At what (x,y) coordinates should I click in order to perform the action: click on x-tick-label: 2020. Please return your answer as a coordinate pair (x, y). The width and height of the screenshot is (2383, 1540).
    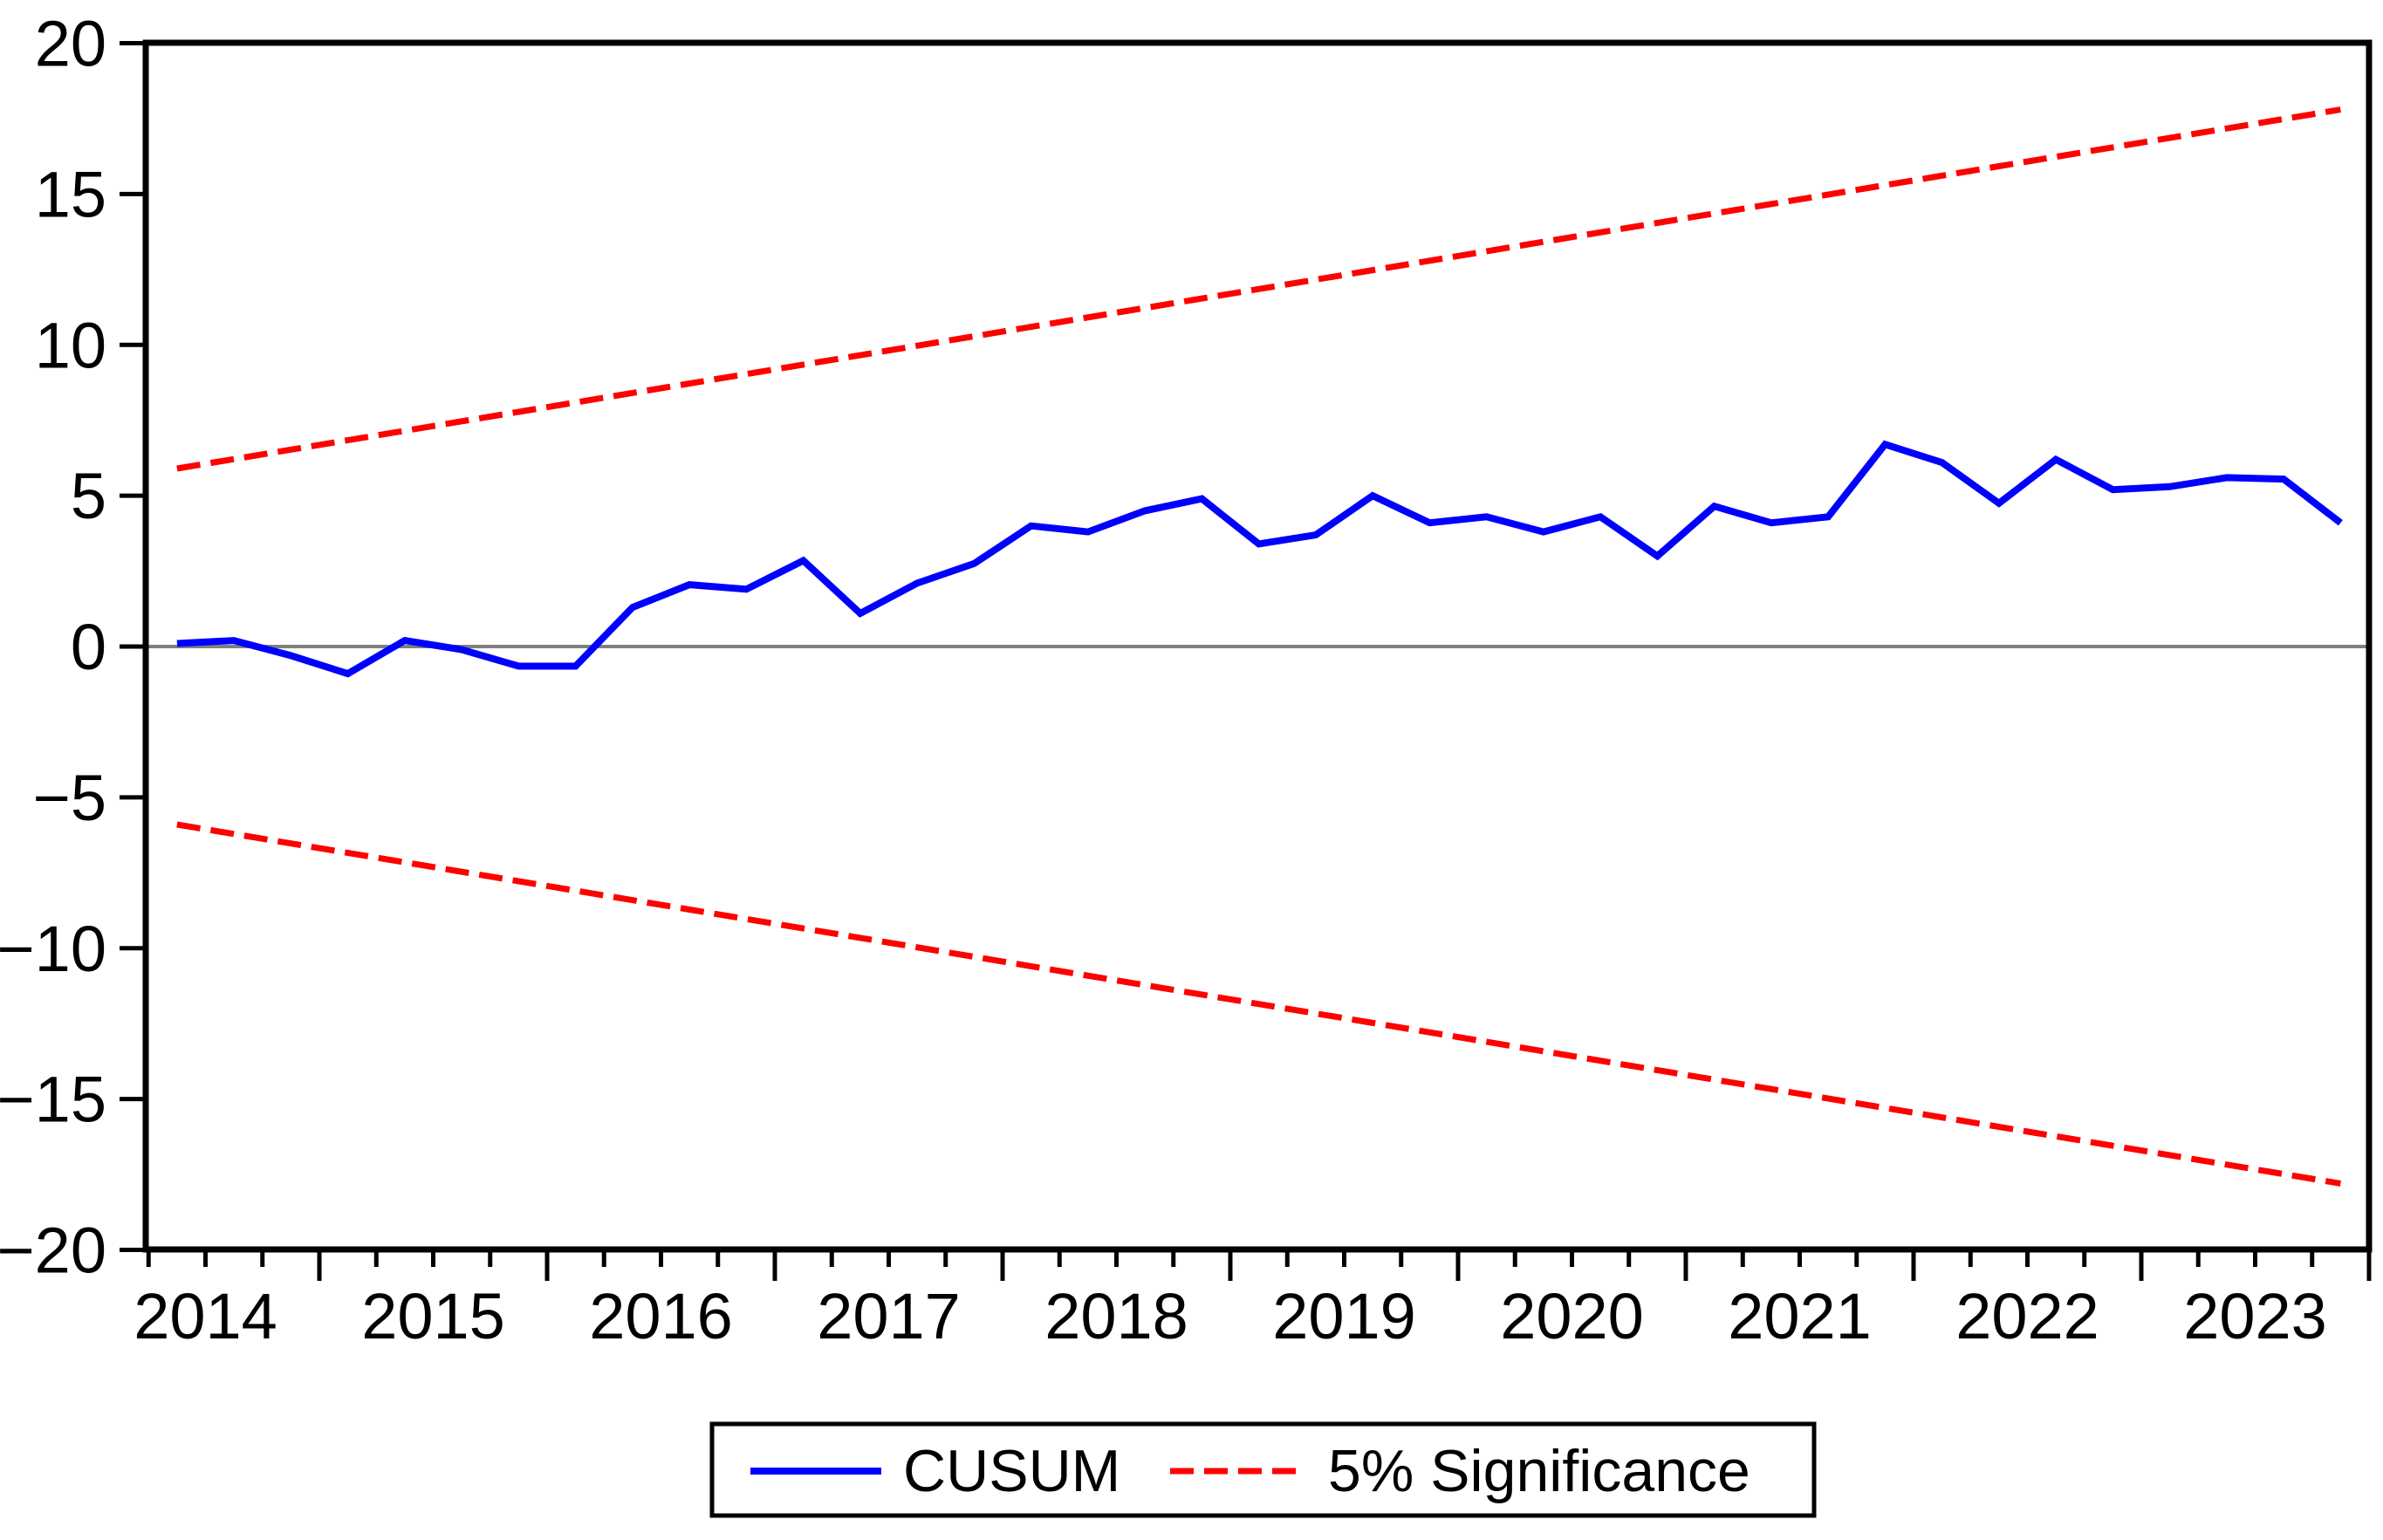
    Looking at the image, I should click on (1572, 1316).